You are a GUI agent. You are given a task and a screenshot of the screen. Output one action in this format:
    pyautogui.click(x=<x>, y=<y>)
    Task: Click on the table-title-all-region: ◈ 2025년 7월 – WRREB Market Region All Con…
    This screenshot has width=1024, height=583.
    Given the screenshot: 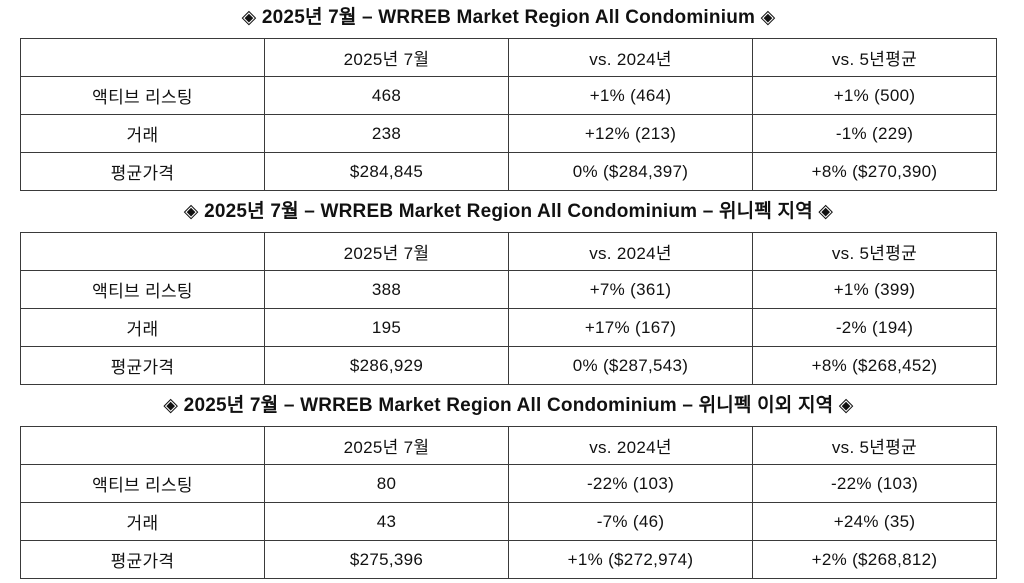 What is the action you would take?
    pyautogui.click(x=508, y=17)
    